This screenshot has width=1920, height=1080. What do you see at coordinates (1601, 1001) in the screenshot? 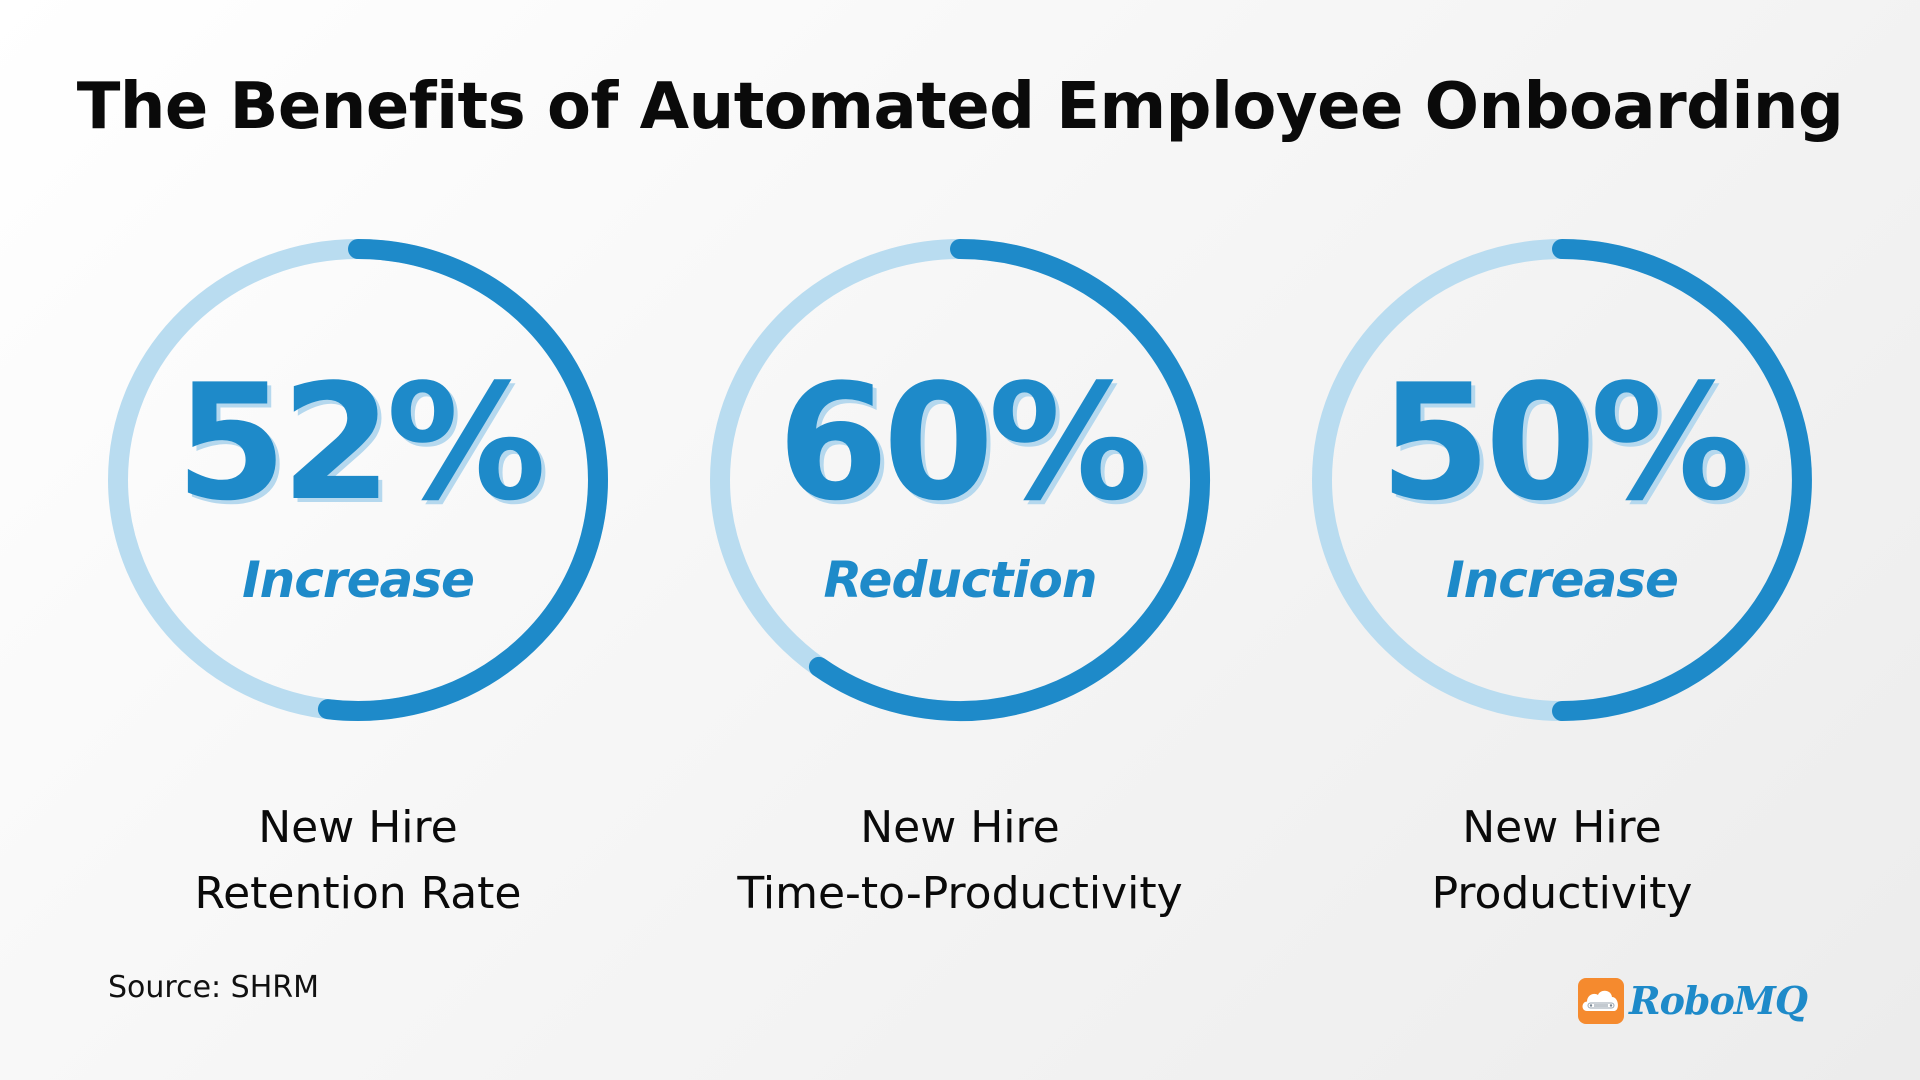
I see `cloud-icon` at bounding box center [1601, 1001].